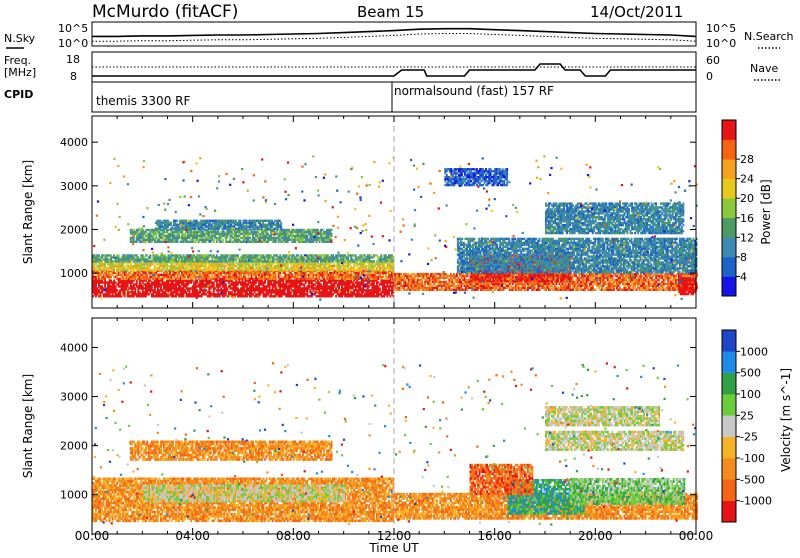 This screenshot has width=800, height=558. I want to click on noise-tick-top-right: 10^5, so click(721, 28).